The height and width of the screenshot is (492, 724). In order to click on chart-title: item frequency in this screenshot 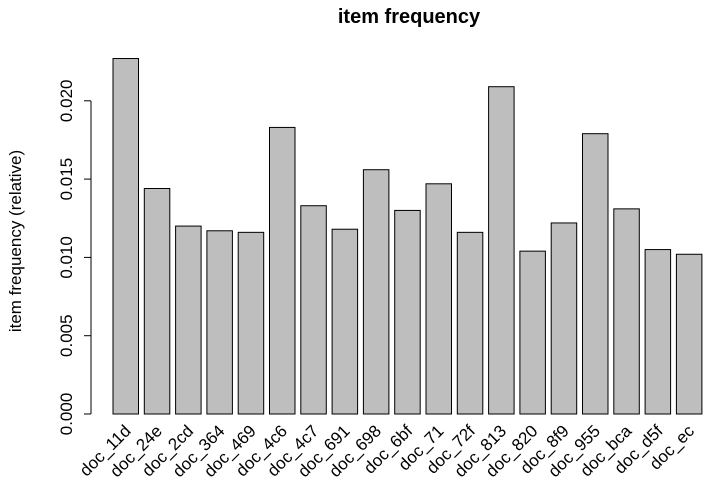, I will do `click(409, 17)`.